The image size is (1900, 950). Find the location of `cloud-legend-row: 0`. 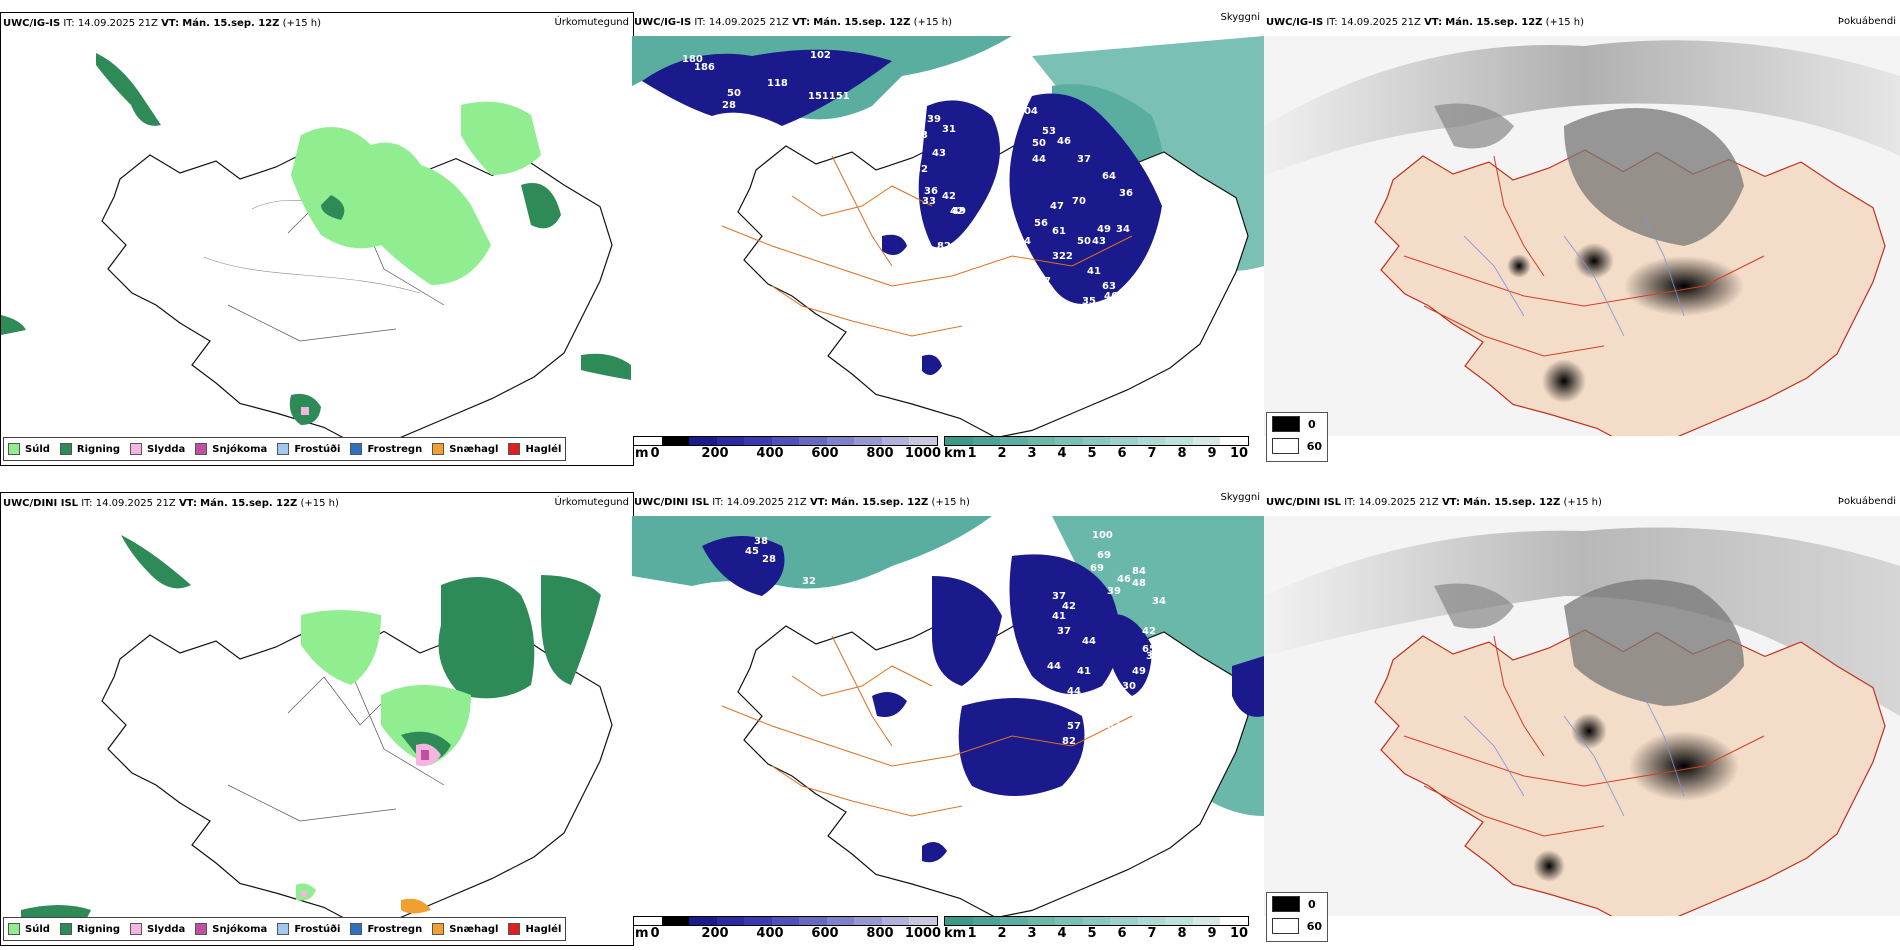

cloud-legend-row: 0 is located at coordinates (1297, 424).